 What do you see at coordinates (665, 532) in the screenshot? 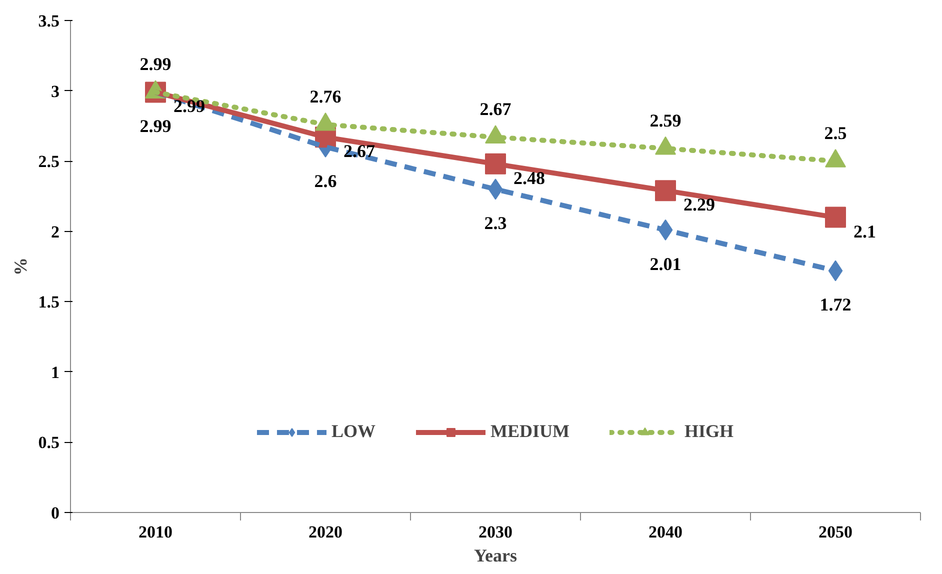
I see `x-tick-label: 2040` at bounding box center [665, 532].